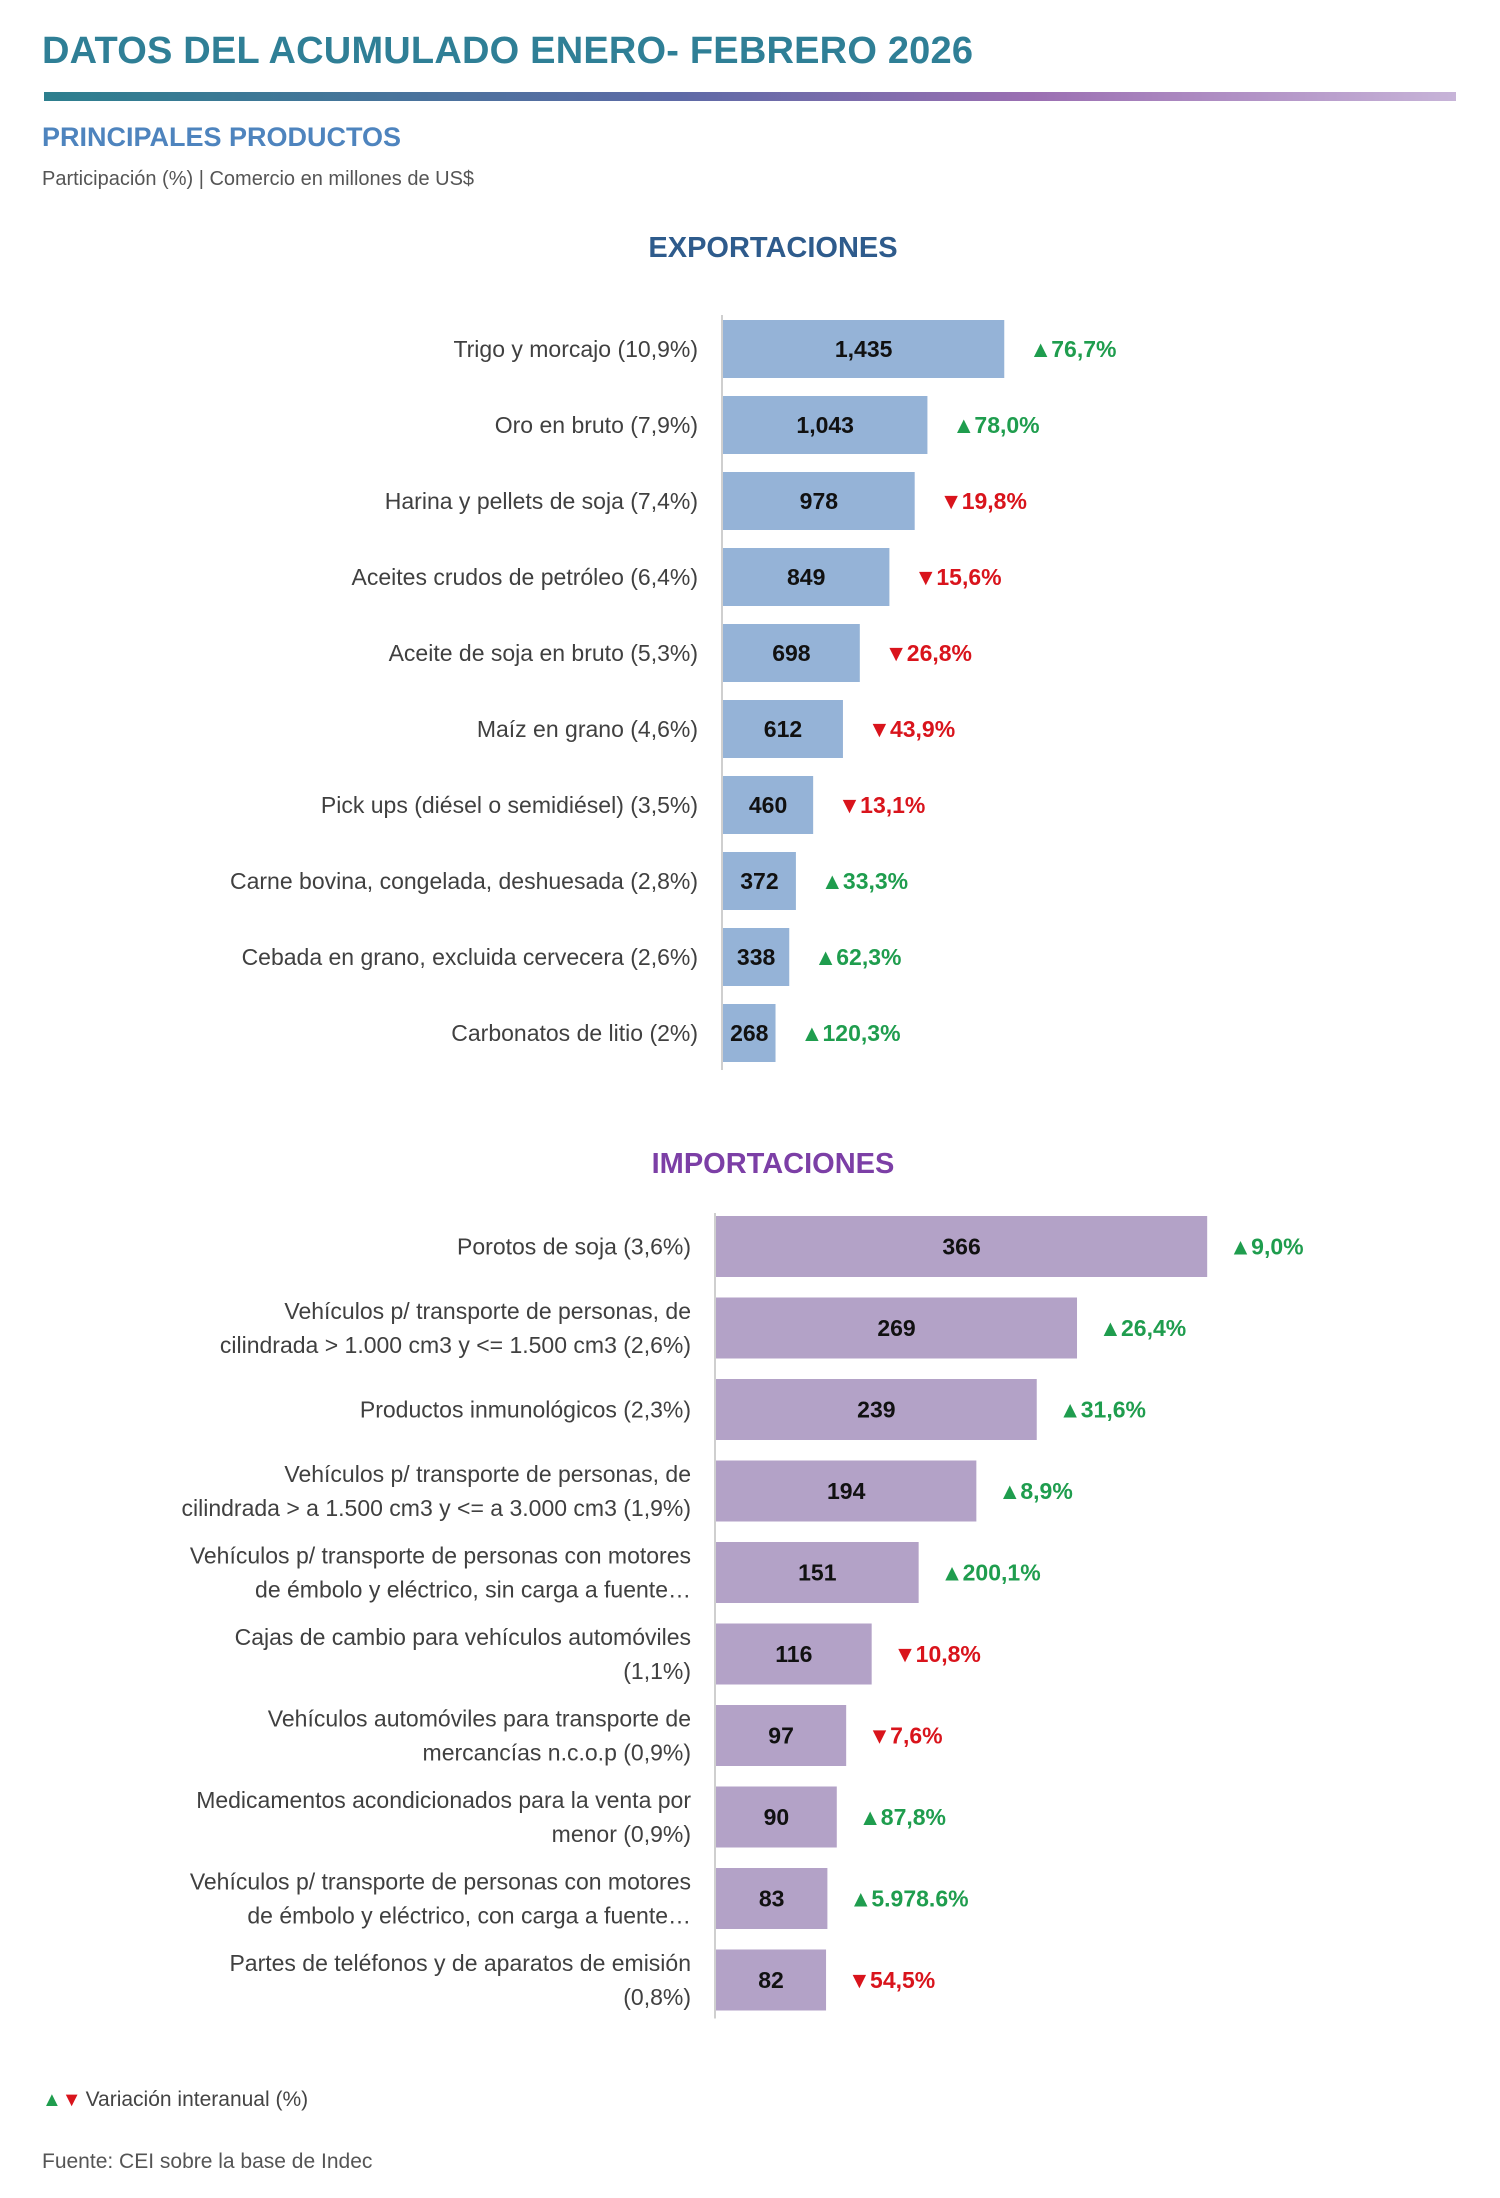 The height and width of the screenshot is (2198, 1500). I want to click on import-variation-label: 5.978.6%, so click(919, 1899).